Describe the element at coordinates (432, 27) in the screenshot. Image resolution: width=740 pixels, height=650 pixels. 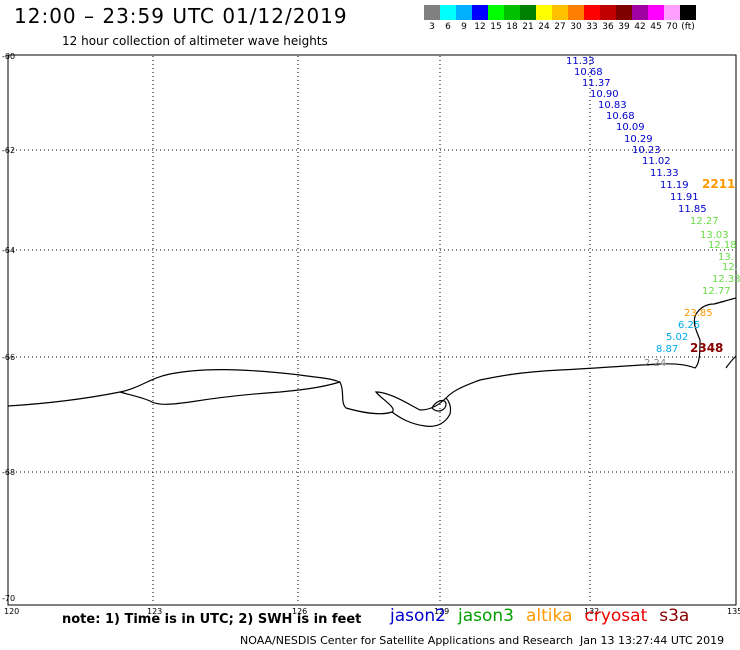
I see `scale-label: 3` at that location.